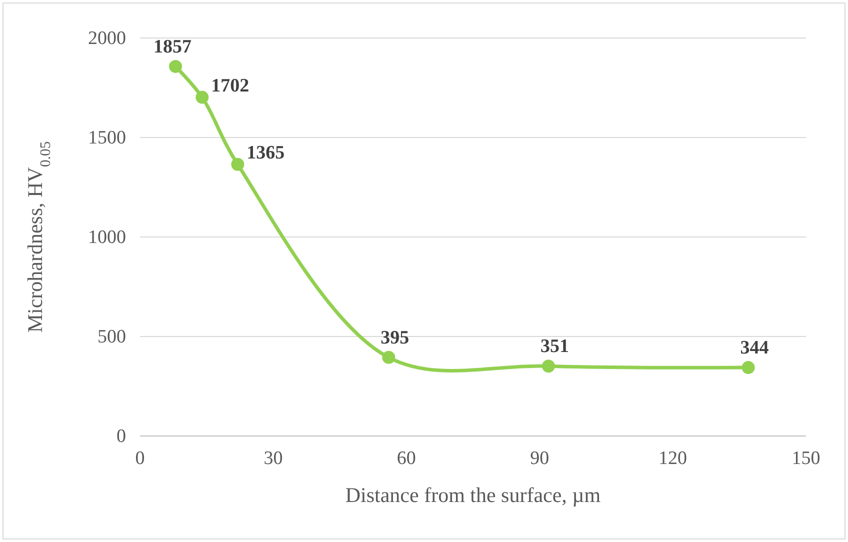 This screenshot has height=542, width=848. Describe the element at coordinates (230, 85) in the screenshot. I see `data-label: 1702` at that location.